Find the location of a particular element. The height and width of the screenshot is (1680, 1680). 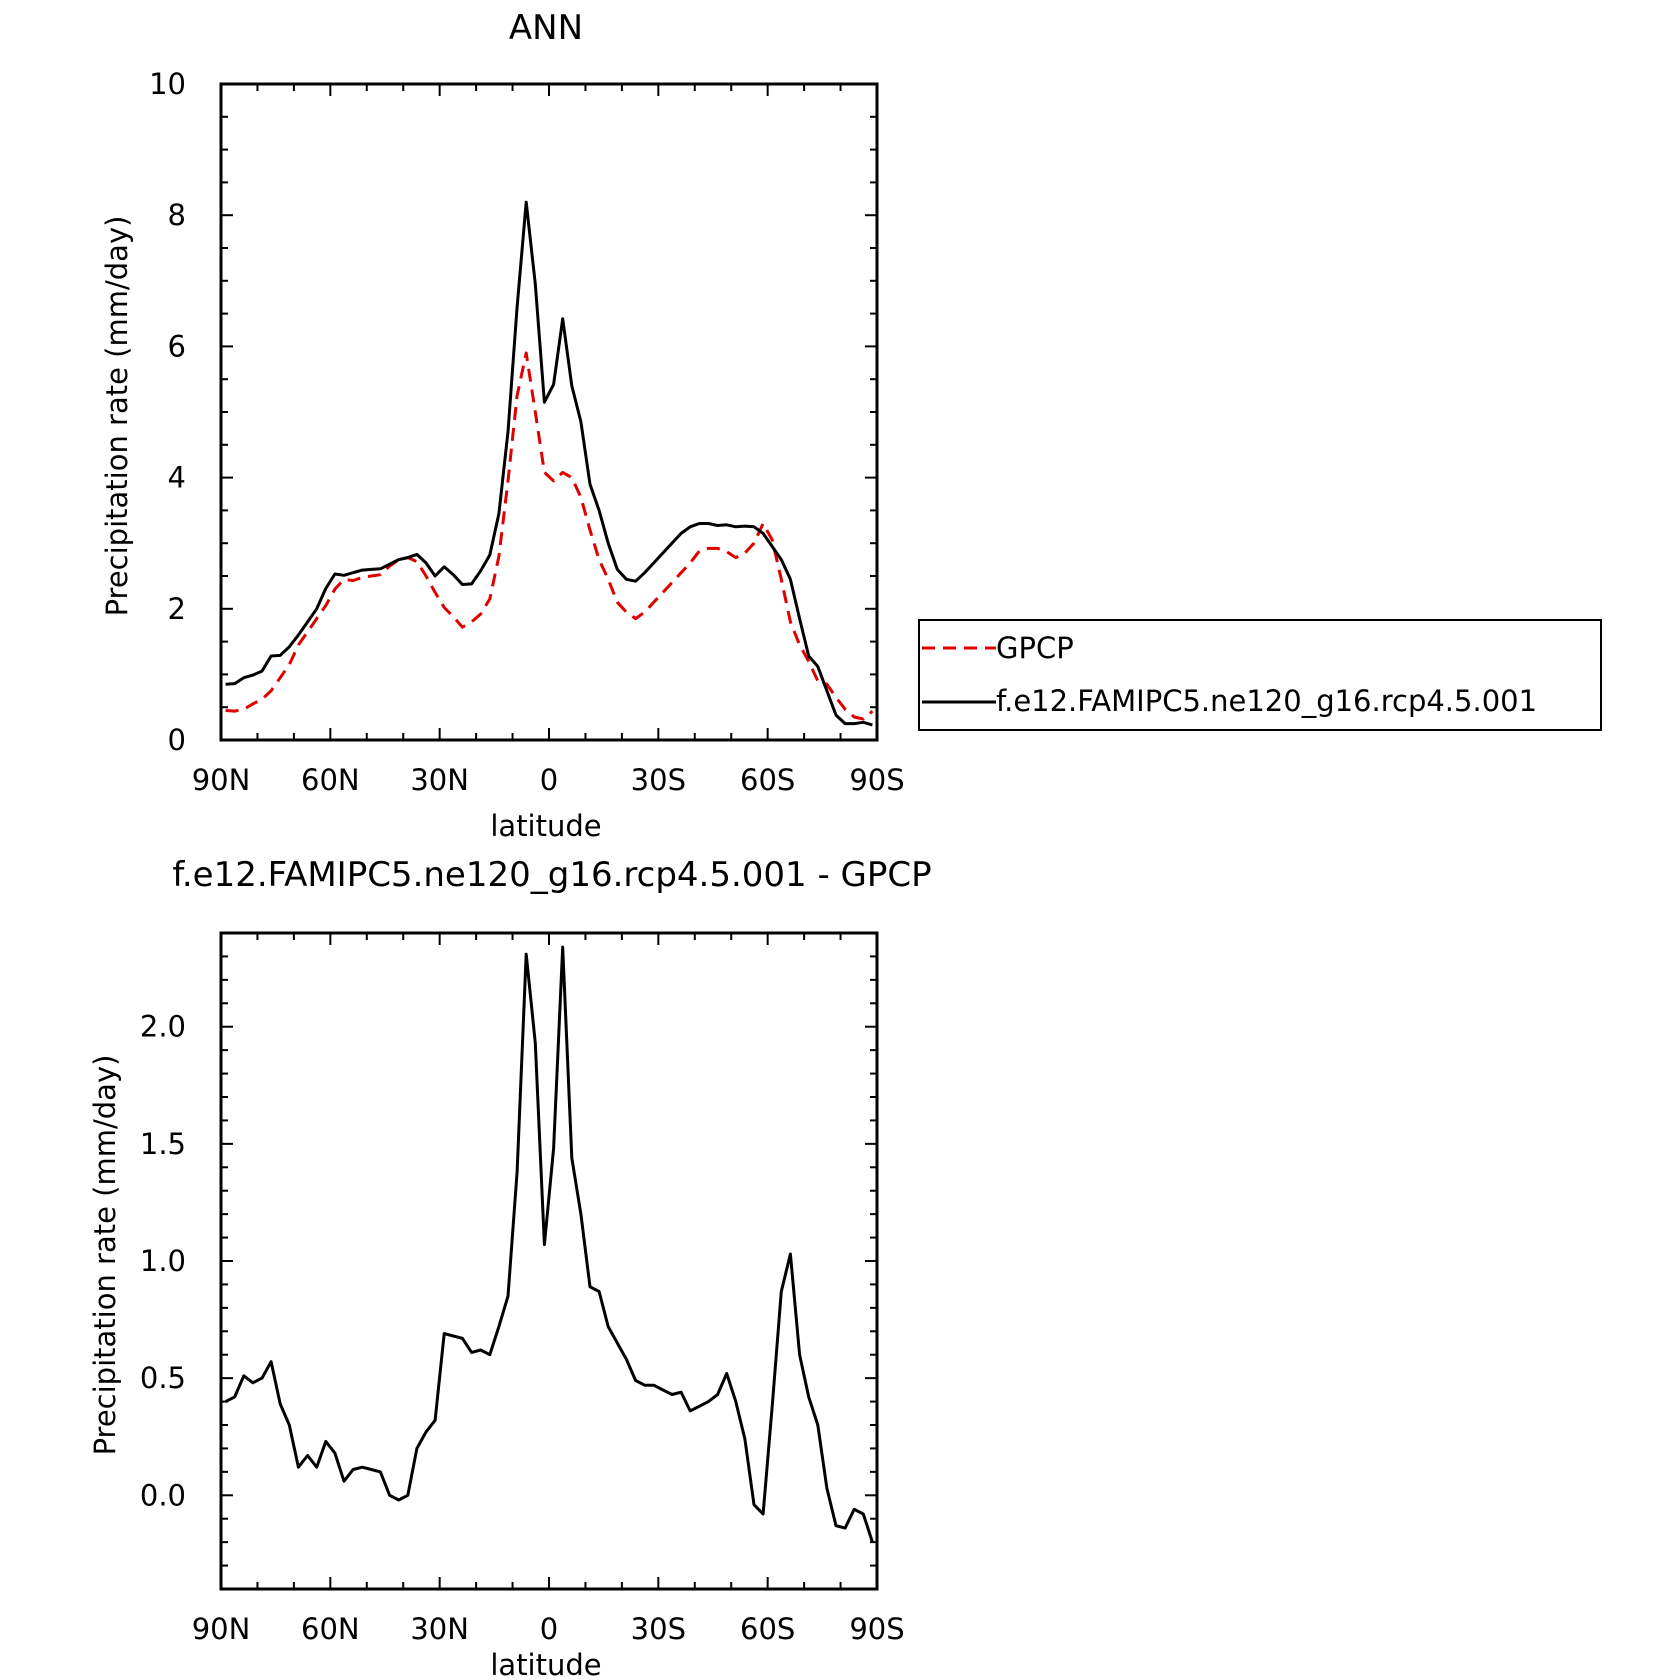

y-tick-label: 2.0 is located at coordinates (163, 1027).